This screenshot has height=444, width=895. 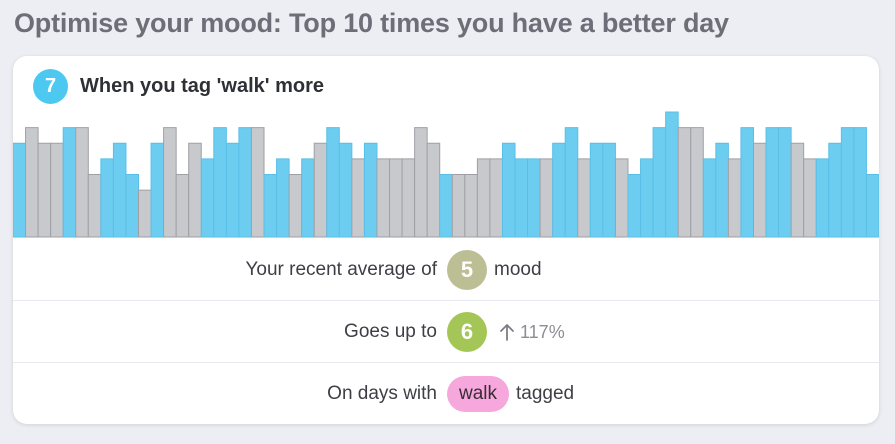 I want to click on average-label: Your recent average of, so click(x=341, y=269).